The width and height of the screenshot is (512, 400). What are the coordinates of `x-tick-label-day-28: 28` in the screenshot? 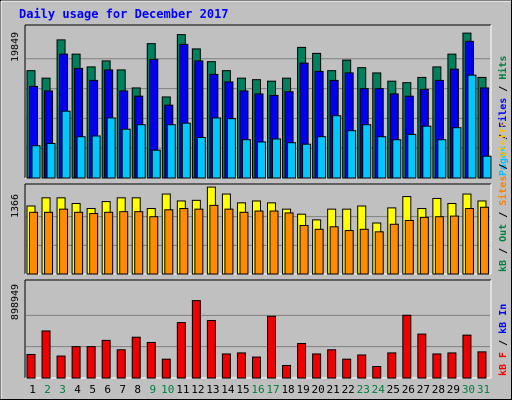 It's located at (438, 389).